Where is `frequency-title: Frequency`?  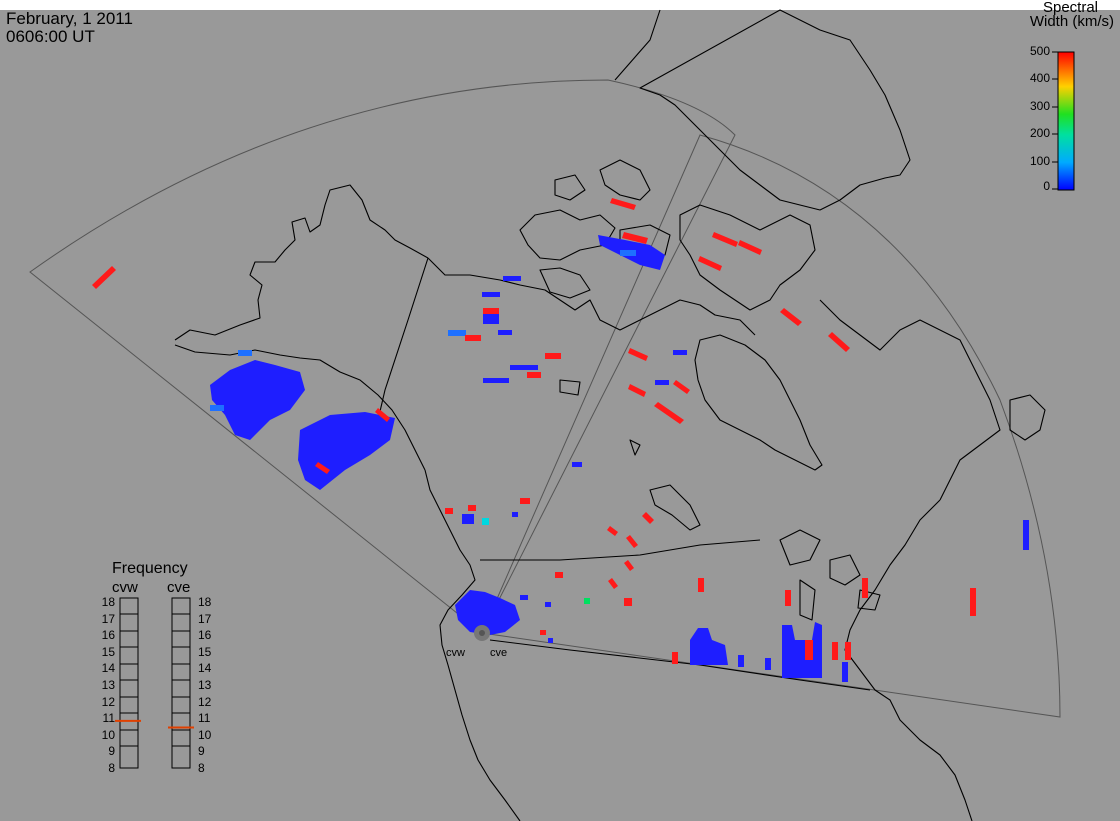 frequency-title: Frequency is located at coordinates (150, 568).